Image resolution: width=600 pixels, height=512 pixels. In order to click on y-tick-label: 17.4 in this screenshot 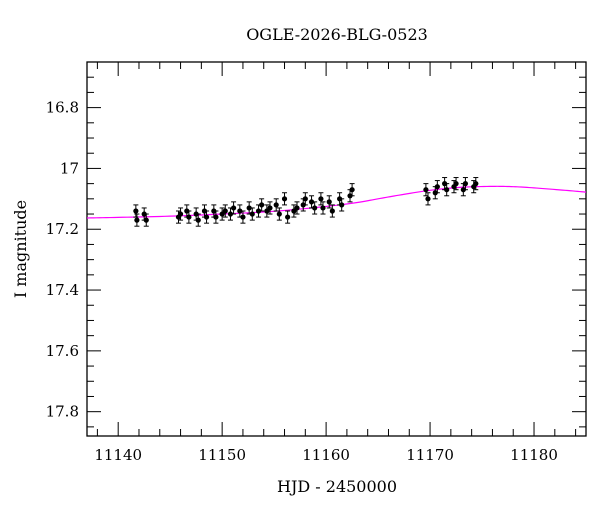, I will do `click(62, 290)`.